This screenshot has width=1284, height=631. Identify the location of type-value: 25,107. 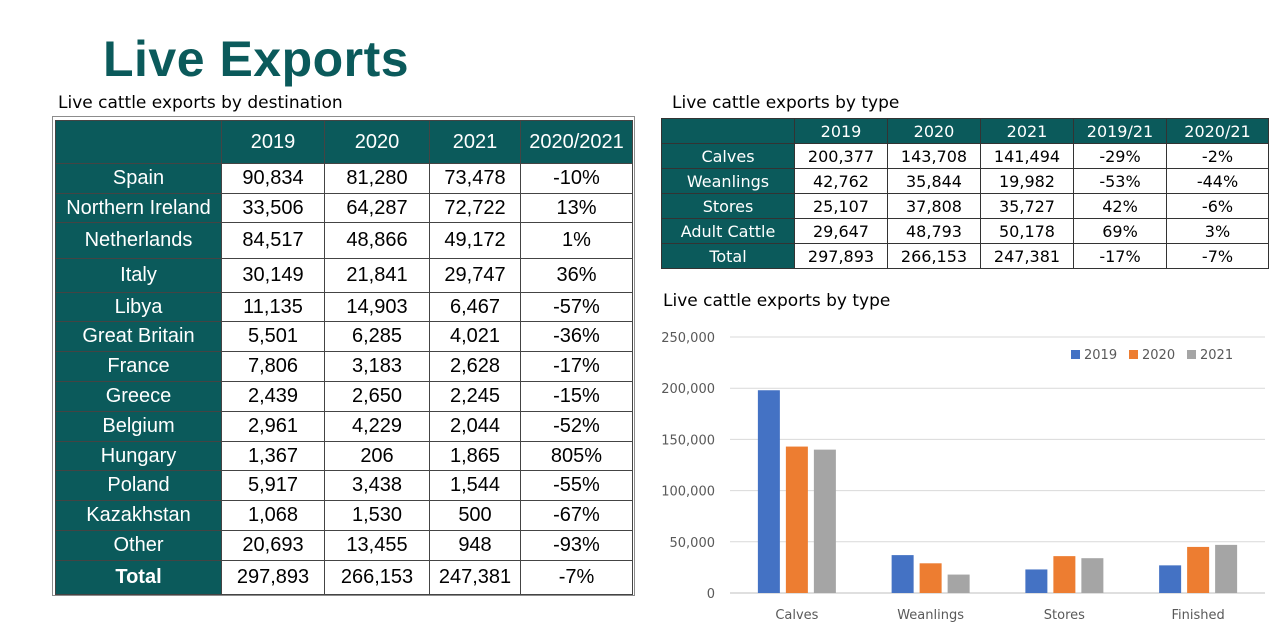
(841, 206).